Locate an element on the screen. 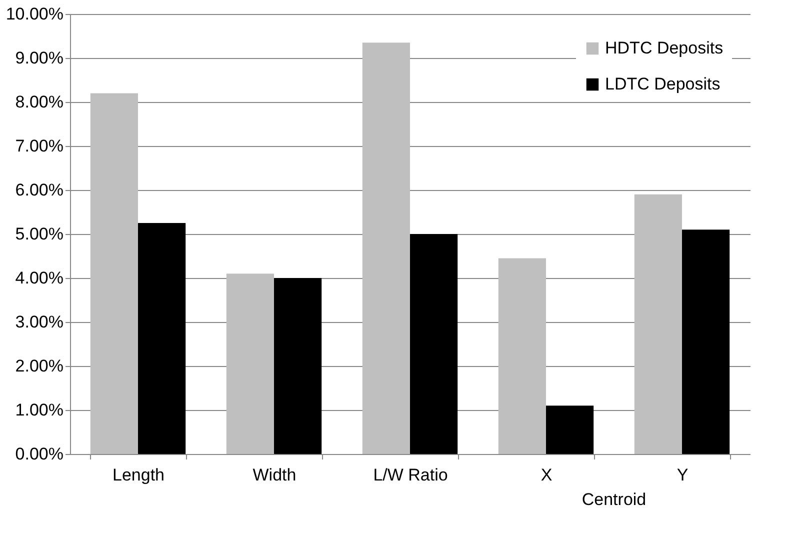  y-tick-label: 0.00% is located at coordinates (39, 454).